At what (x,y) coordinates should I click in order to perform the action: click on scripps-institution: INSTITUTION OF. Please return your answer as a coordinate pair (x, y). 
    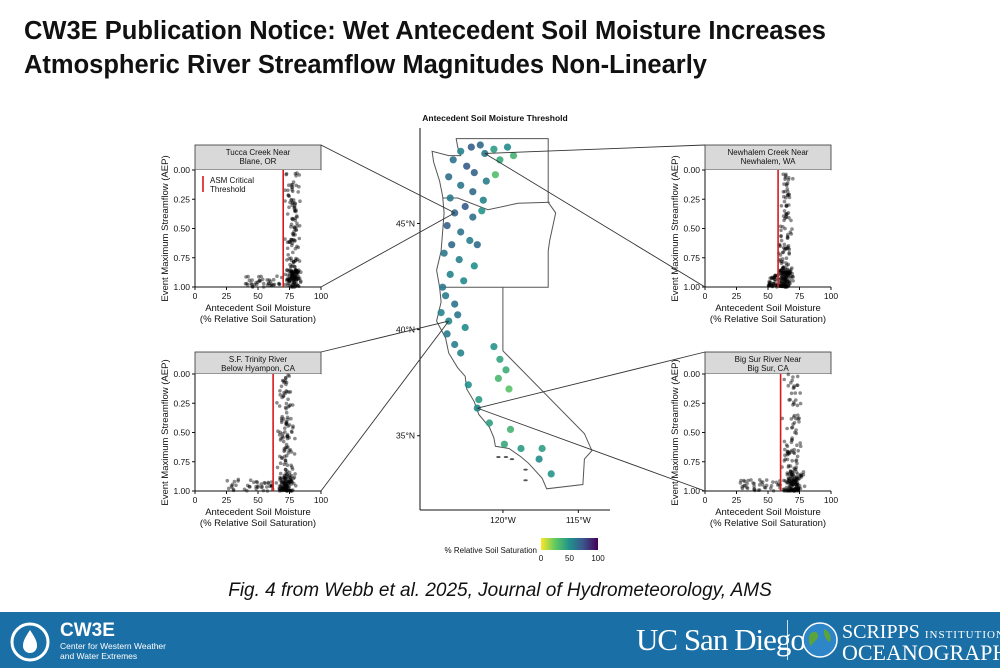
    Looking at the image, I should click on (962, 635).